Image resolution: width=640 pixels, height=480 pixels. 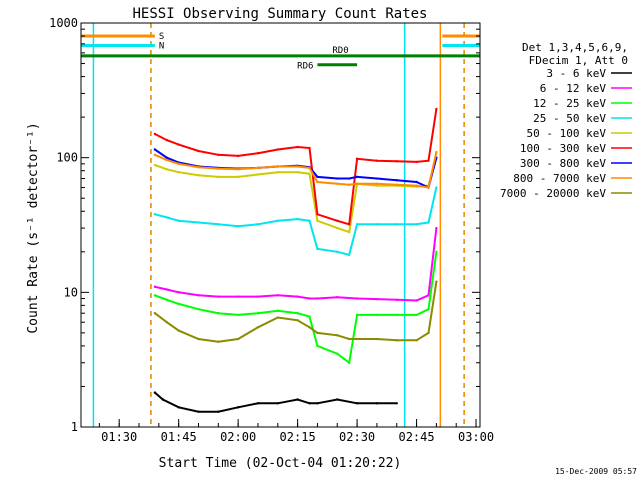 I want to click on legend-header-1: FDecim 1, Att 0, so click(x=578, y=60).